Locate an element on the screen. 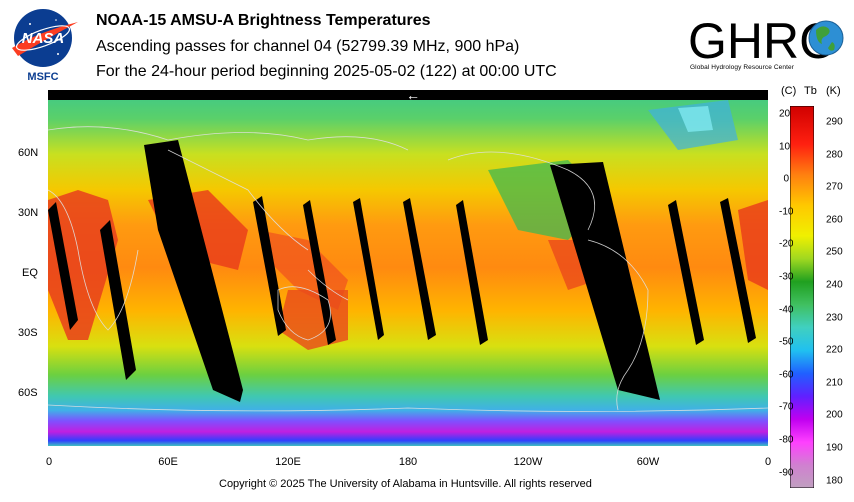 The height and width of the screenshot is (502, 854). colorbar-celsius-tick: 10 is located at coordinates (785, 147).